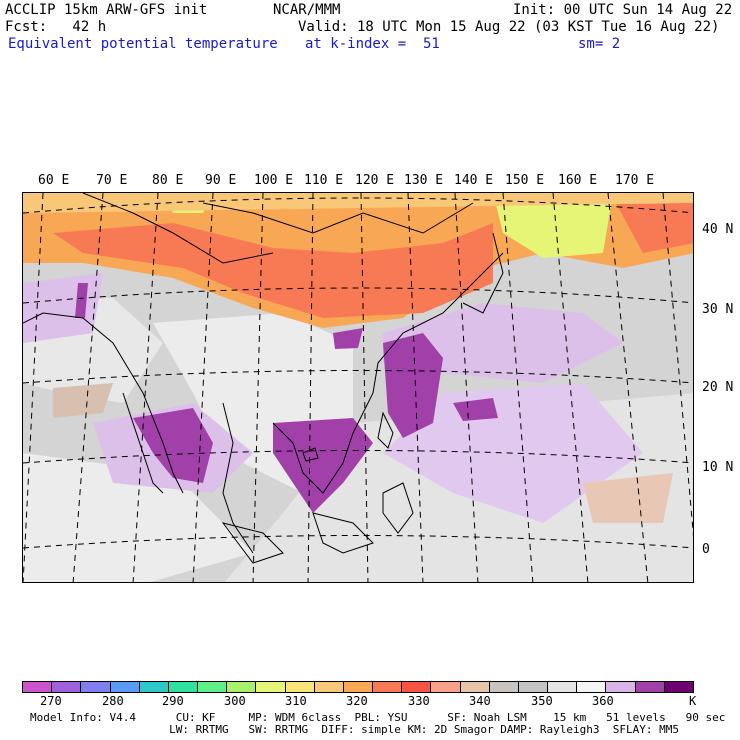 Image resolution: width=740 pixels, height=740 pixels. Describe the element at coordinates (474, 180) in the screenshot. I see `lon-label: 140 E` at that location.